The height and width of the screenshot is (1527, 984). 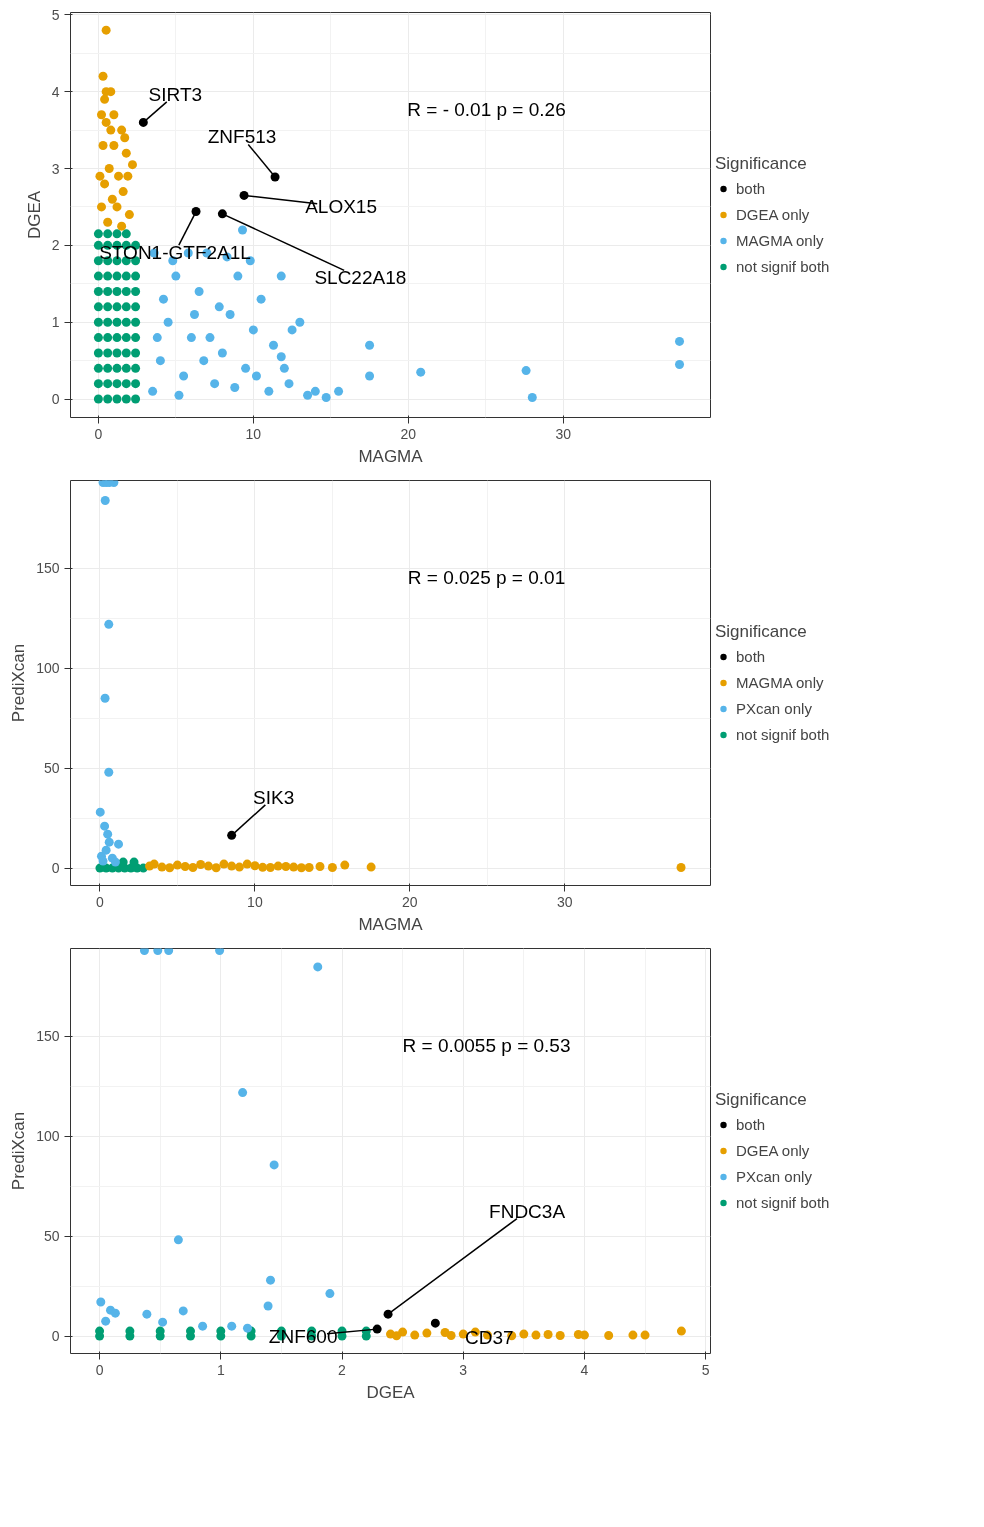 What do you see at coordinates (303, 1336) in the screenshot?
I see `annotation: ZNF600` at bounding box center [303, 1336].